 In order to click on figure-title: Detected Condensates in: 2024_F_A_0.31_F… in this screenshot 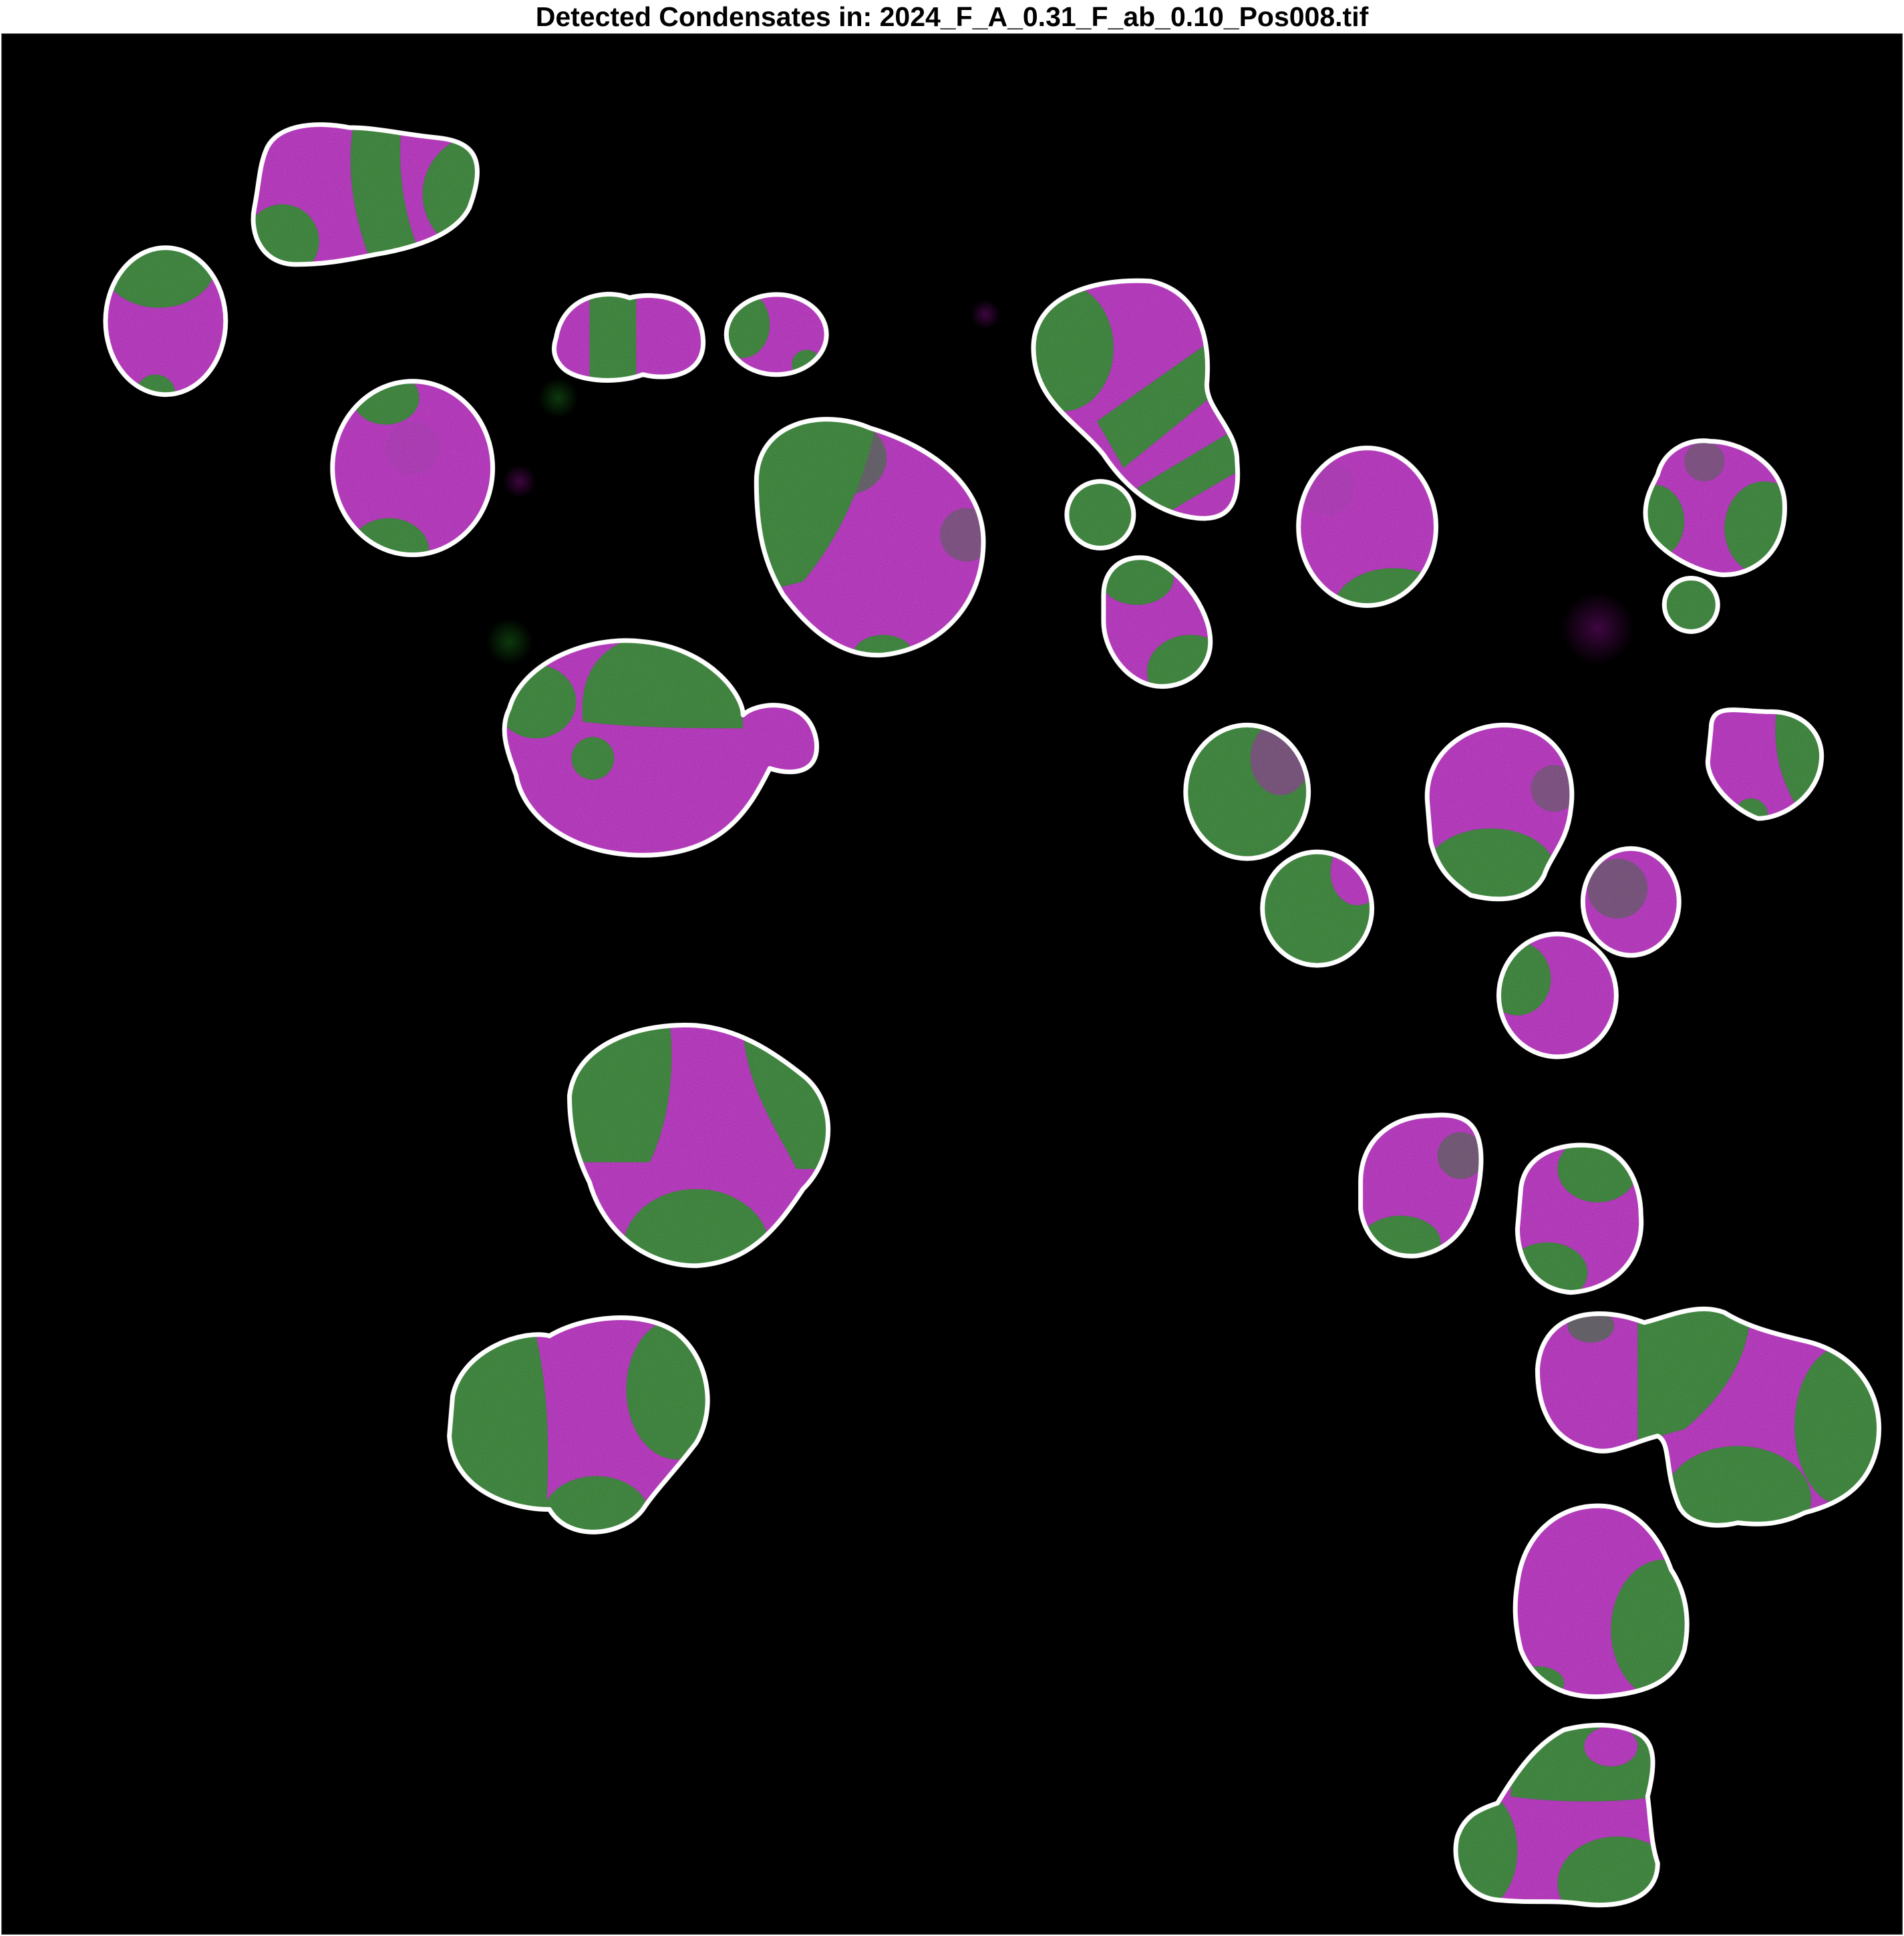, I will do `click(952, 16)`.